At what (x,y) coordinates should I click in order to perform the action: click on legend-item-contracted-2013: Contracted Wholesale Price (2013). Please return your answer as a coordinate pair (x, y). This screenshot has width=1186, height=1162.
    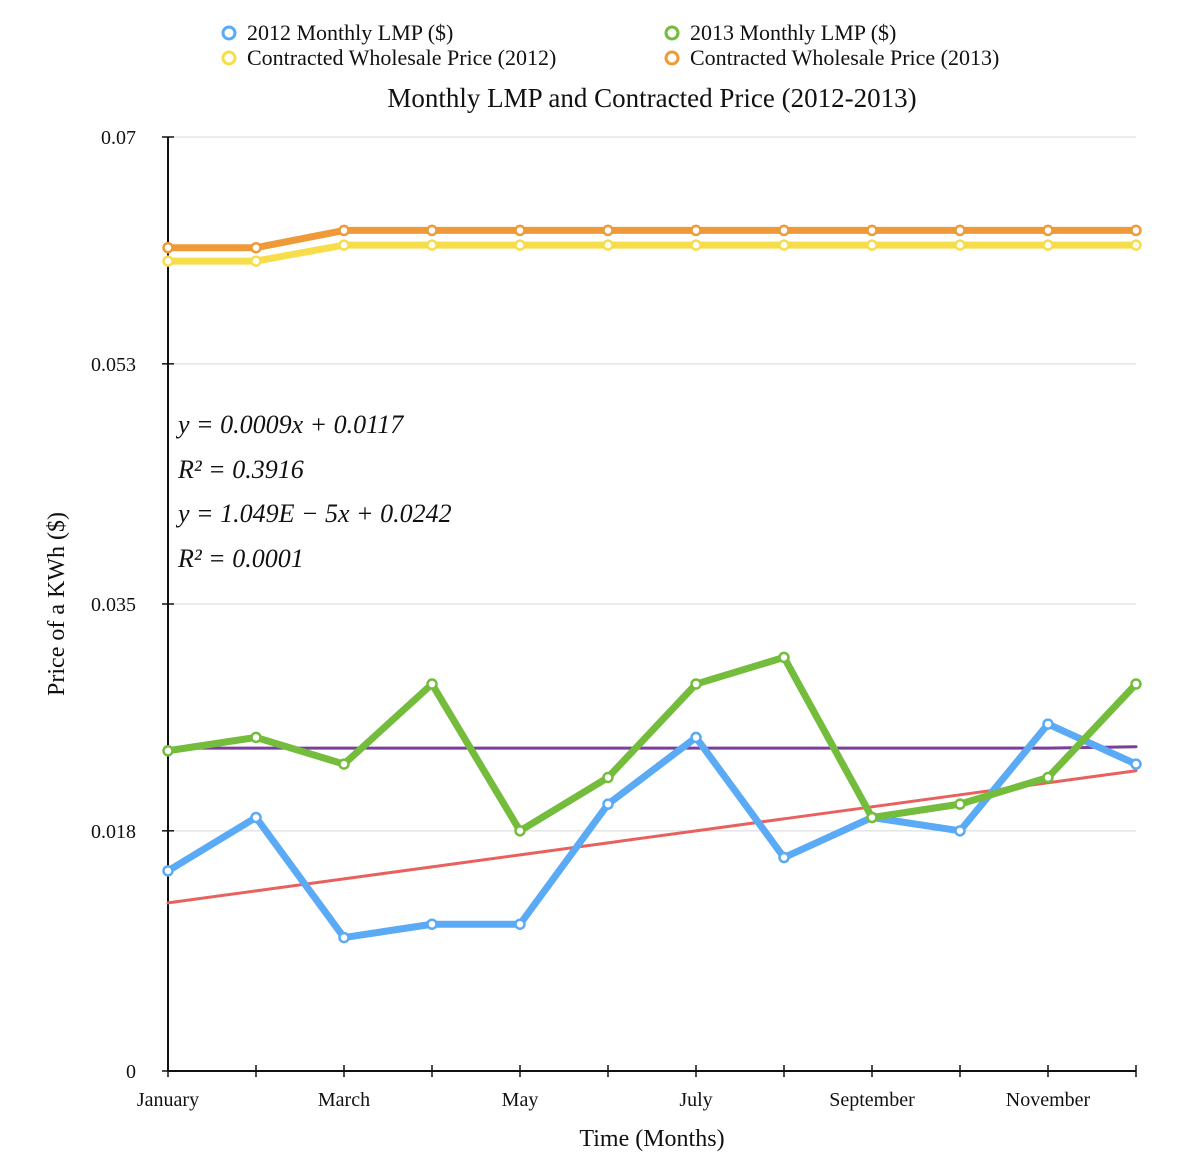
    Looking at the image, I should click on (831, 57).